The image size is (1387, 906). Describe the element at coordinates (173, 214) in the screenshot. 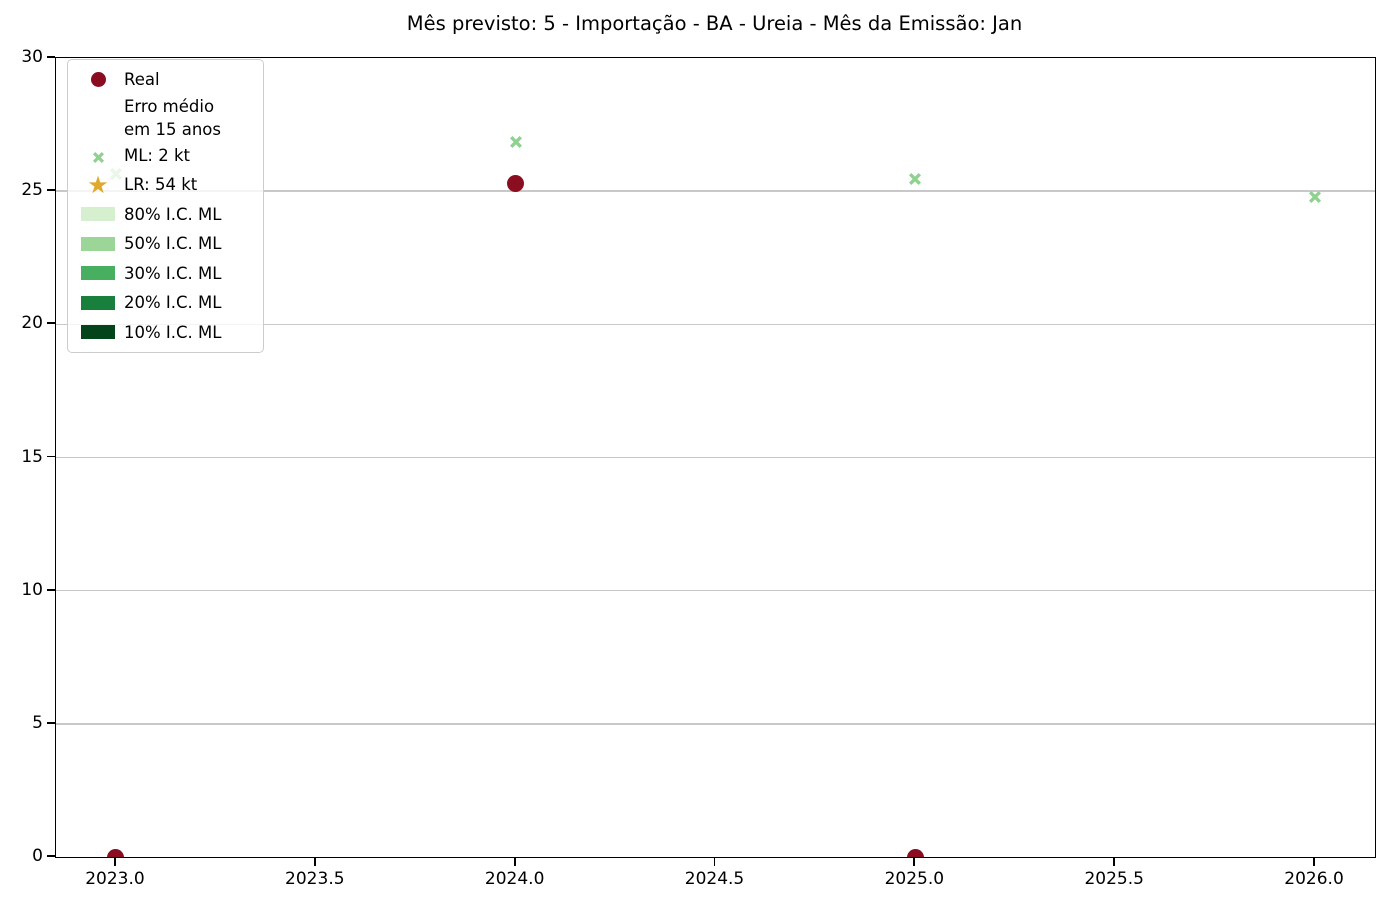

I see `legend-label: 80% I.C. ML` at that location.